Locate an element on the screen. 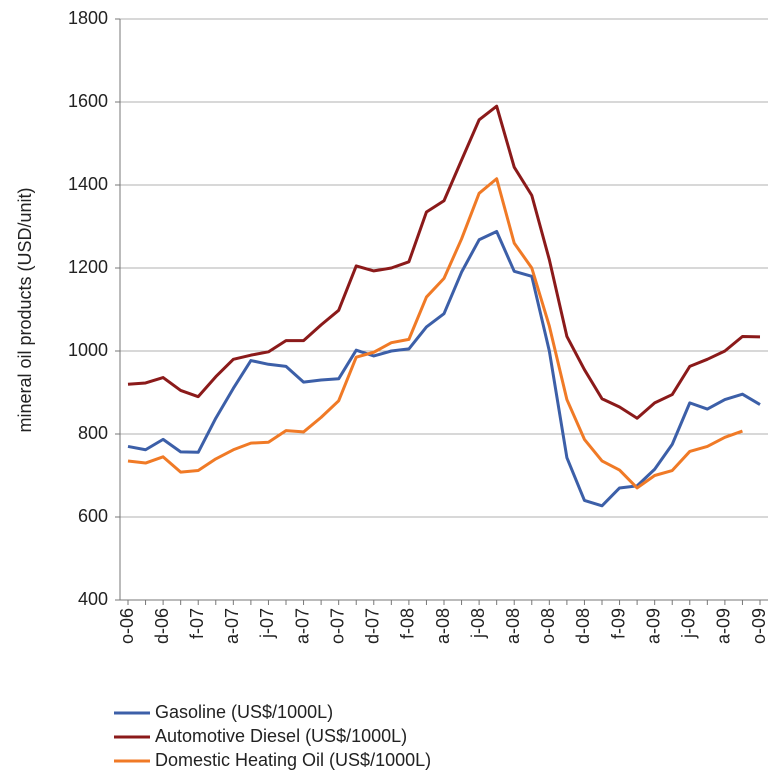 This screenshot has height=771, width=770. x-tick-label: f-08 is located at coordinates (408, 623).